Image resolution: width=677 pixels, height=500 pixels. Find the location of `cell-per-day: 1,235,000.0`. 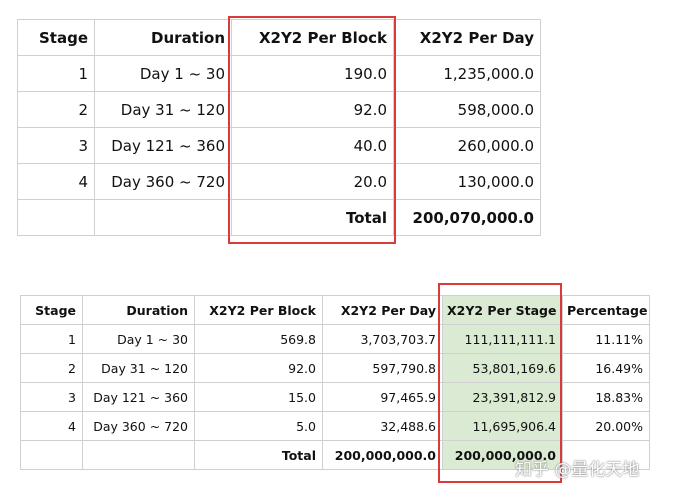

cell-per-day: 1,235,000.0 is located at coordinates (467, 73).